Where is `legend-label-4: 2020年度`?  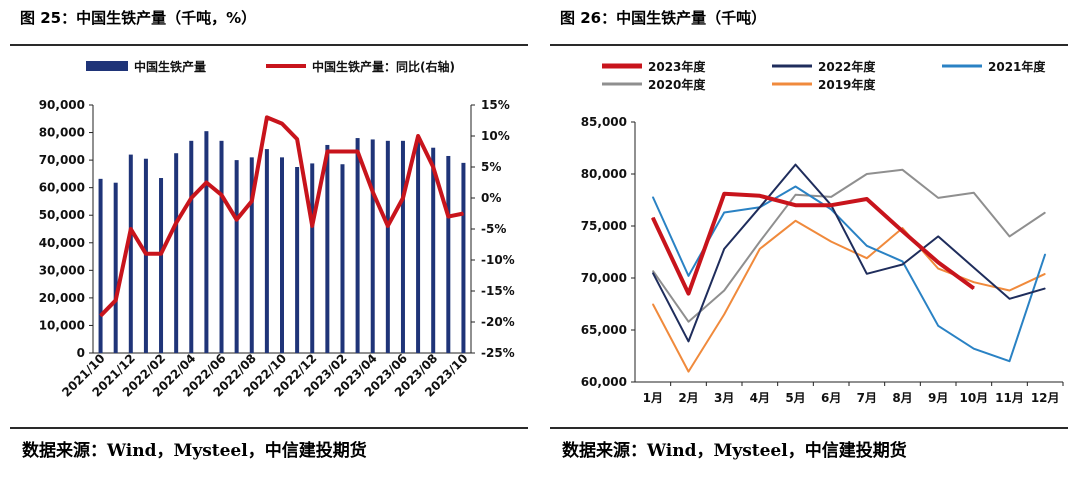 legend-label-4: 2020年度 is located at coordinates (677, 84).